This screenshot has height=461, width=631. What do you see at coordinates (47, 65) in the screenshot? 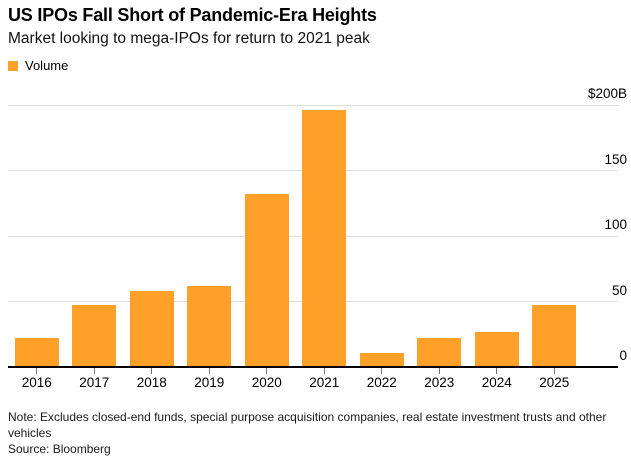
I see `legend-label-volume: Volume` at bounding box center [47, 65].